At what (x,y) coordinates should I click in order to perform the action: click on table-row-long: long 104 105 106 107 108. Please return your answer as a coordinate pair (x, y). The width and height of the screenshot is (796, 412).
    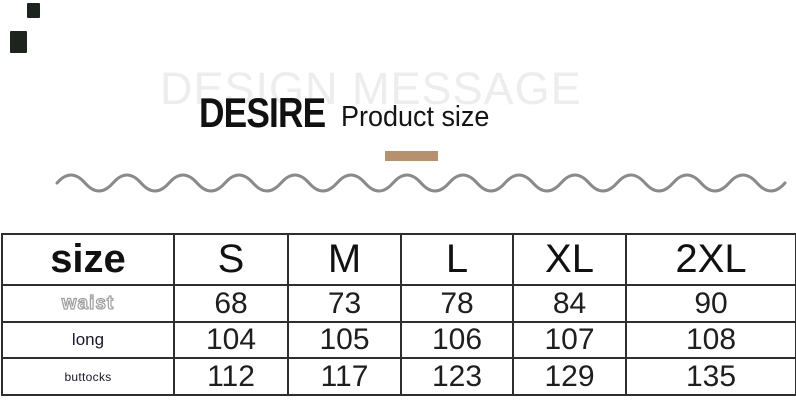
    Looking at the image, I should click on (398, 340).